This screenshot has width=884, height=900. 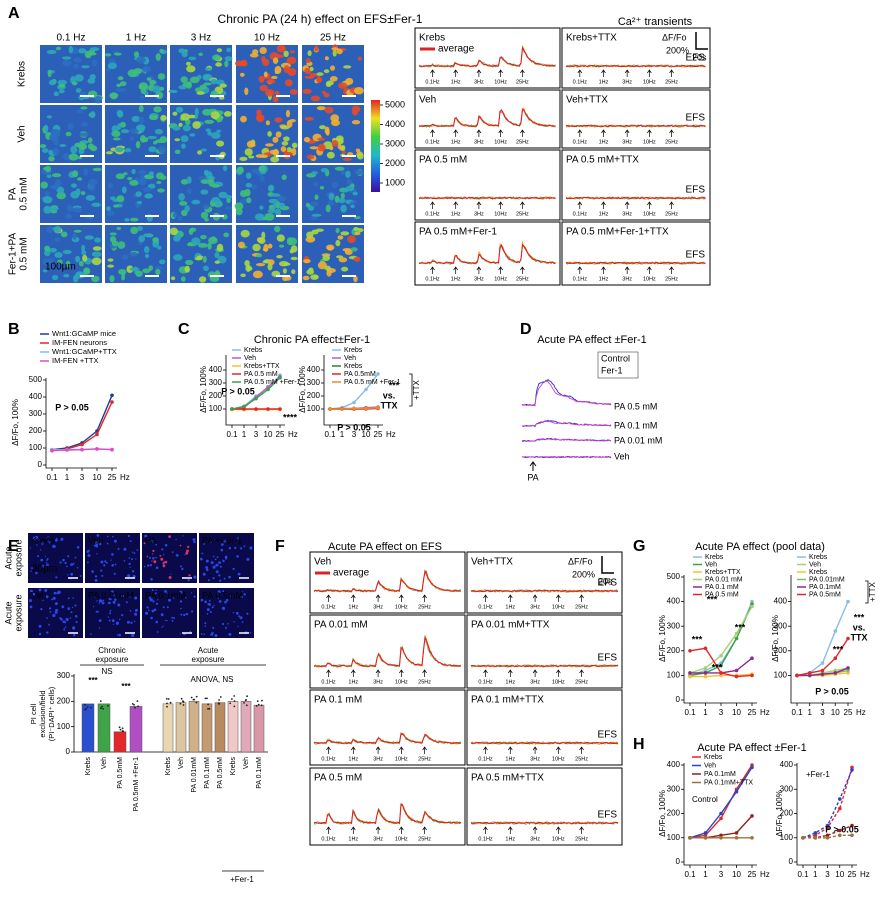 I want to click on x-tick-label: PA 0.5mM, so click(x=220, y=773).